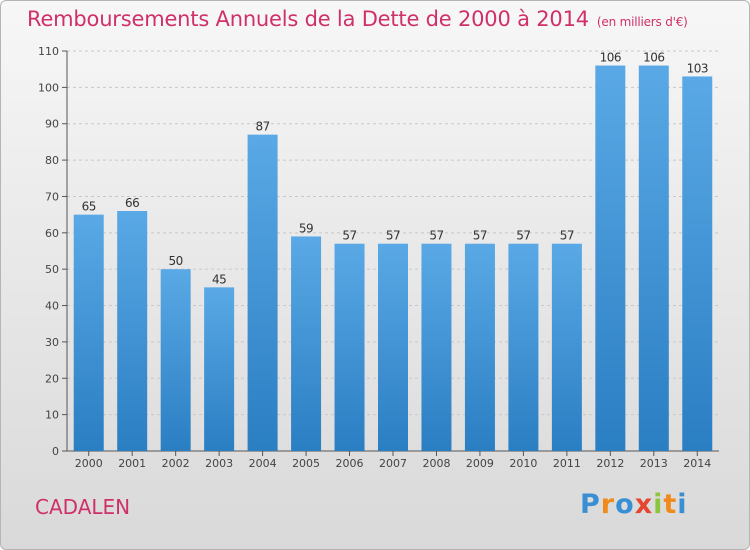 The width and height of the screenshot is (750, 550). What do you see at coordinates (219, 463) in the screenshot?
I see `x-tick-label-2003: 2003` at bounding box center [219, 463].